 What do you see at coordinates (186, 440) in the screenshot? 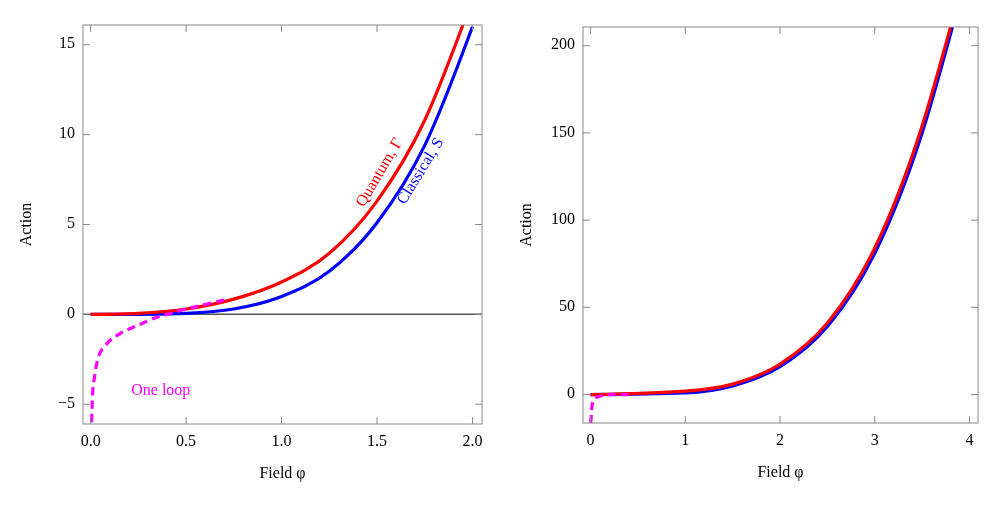
I see `x-tick-label: 0.5` at bounding box center [186, 440].